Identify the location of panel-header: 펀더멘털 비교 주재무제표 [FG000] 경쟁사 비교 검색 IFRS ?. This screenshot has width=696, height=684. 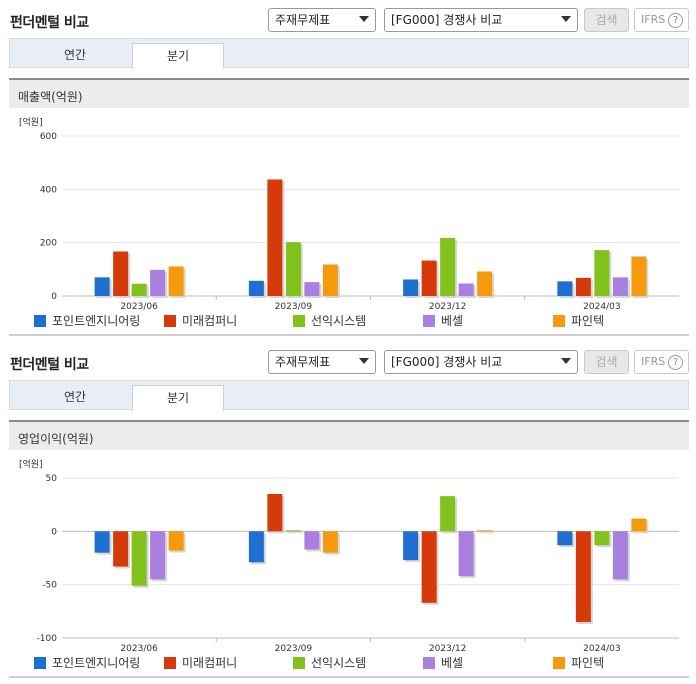
(348, 19).